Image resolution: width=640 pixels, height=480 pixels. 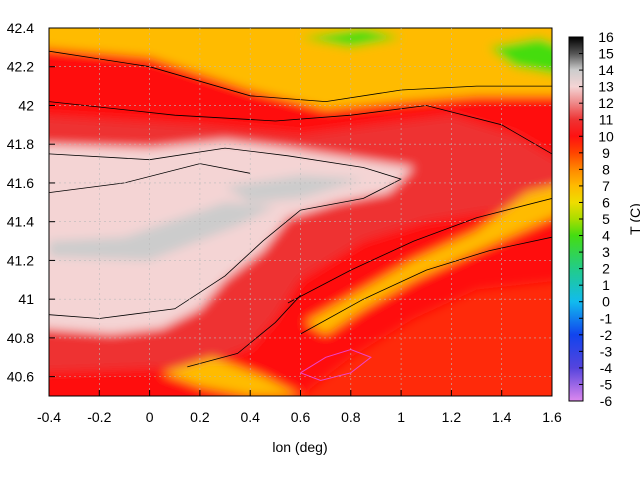 I want to click on y-tick-label: 40.8, so click(x=20, y=338).